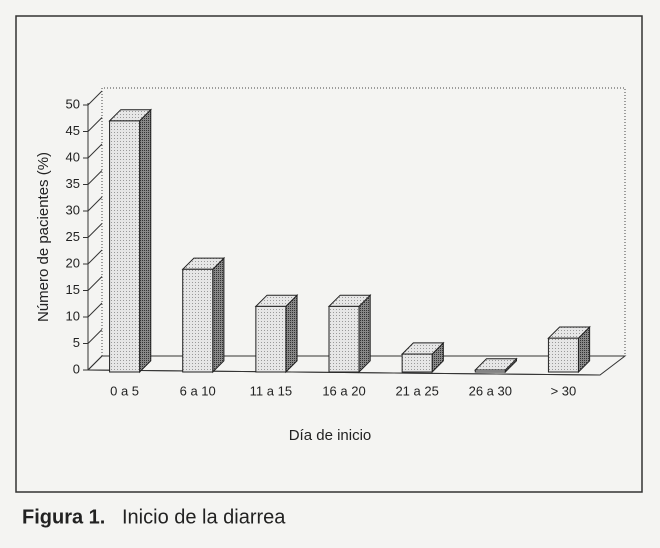  Describe the element at coordinates (73, 130) in the screenshot. I see `y-tick-label: 45` at that location.